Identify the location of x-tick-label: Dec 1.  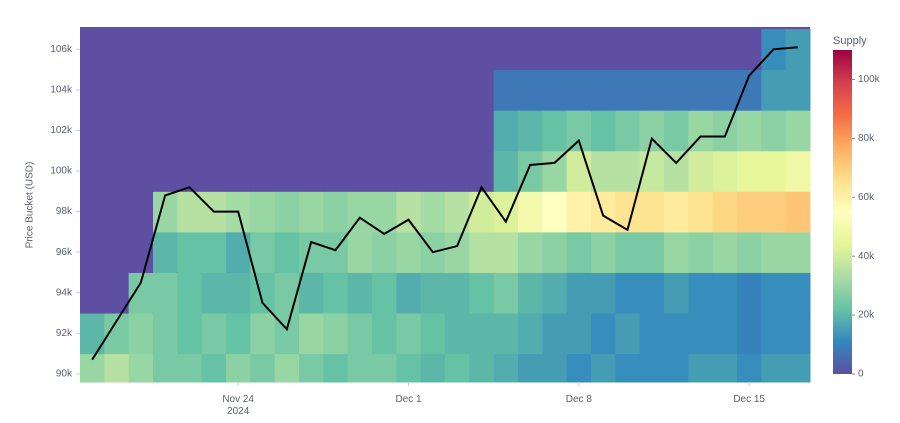
(408, 399).